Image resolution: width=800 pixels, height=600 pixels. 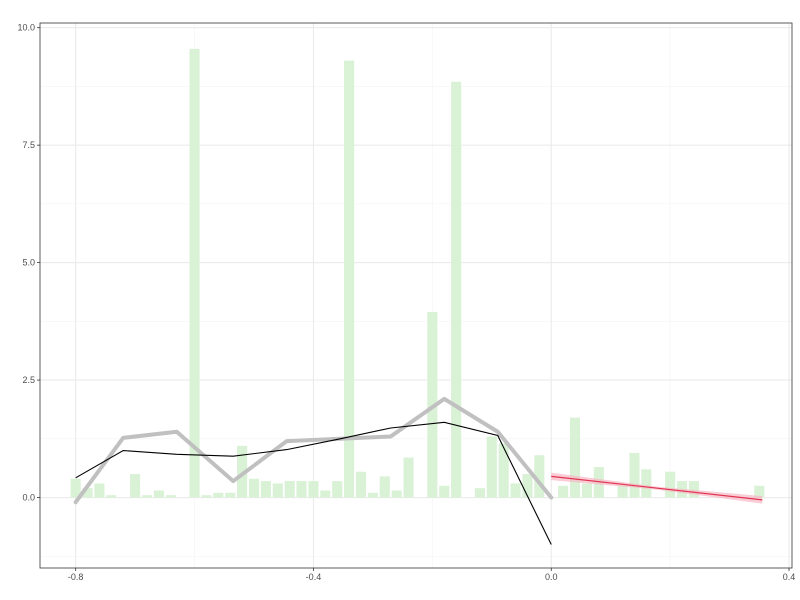 I want to click on x-tick-label: 0.0, so click(x=551, y=577).